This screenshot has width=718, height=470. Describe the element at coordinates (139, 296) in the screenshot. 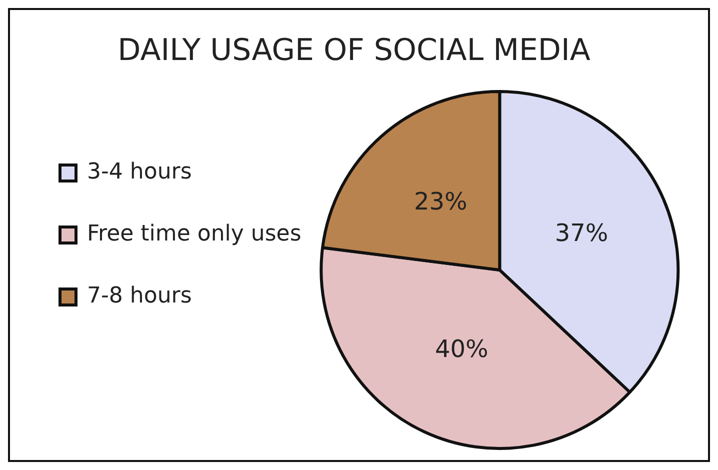

I see `legend-label: 7-8 hours` at that location.